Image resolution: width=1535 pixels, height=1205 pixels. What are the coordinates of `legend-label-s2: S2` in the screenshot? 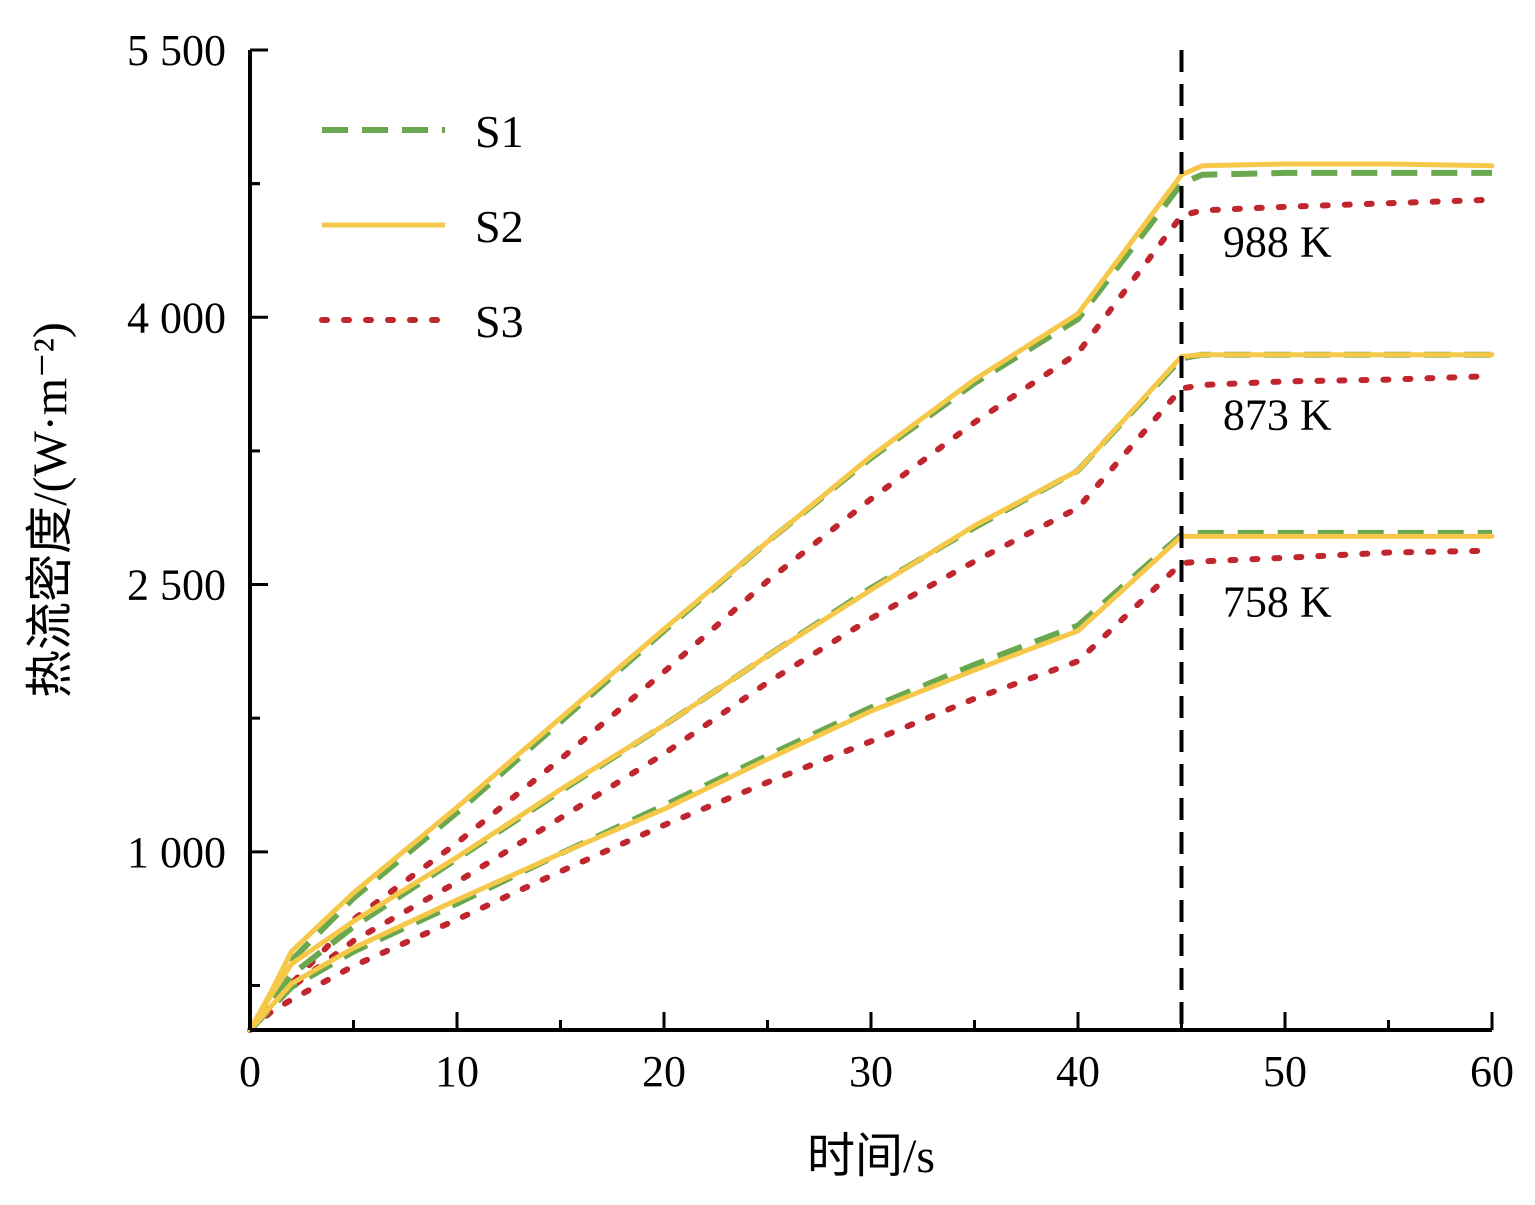 It's located at (499, 226).